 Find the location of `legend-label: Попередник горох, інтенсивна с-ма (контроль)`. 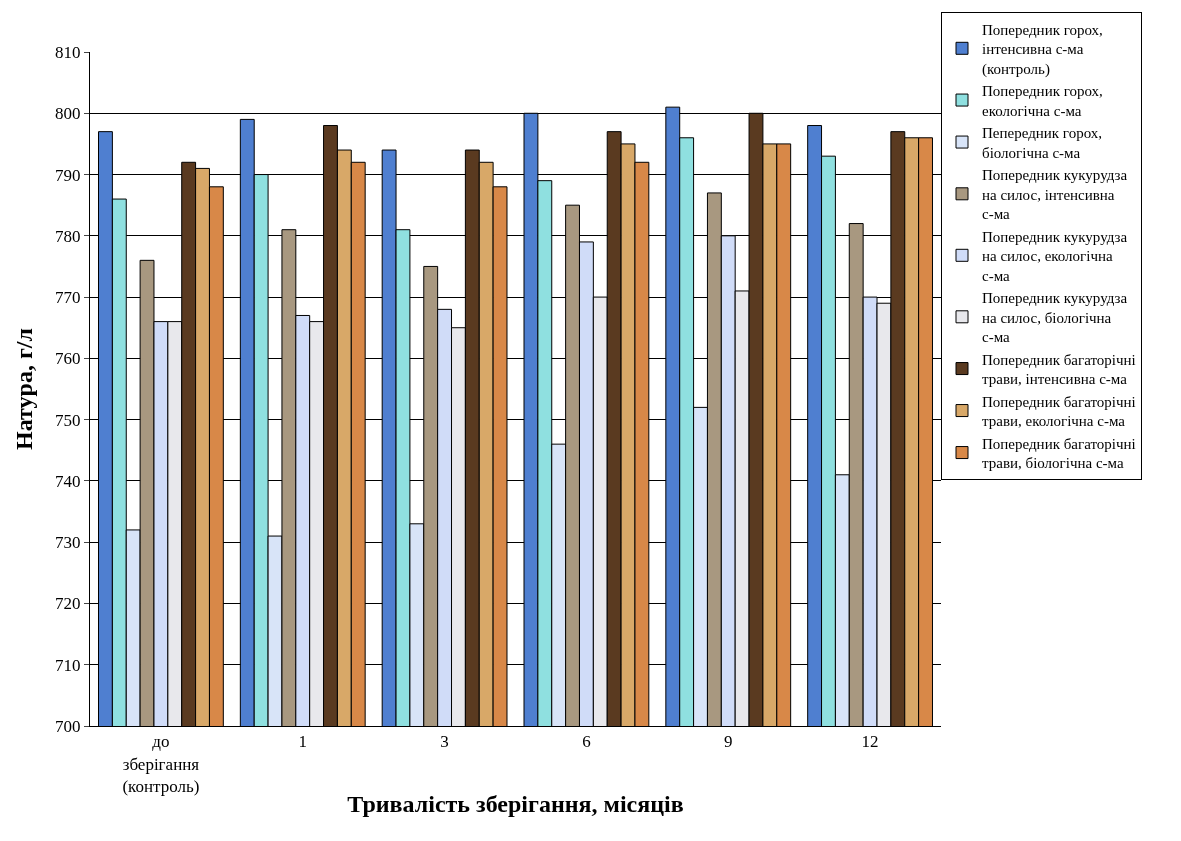

legend-label: Попередник горох, інтенсивна с-ма (контроль) is located at coordinates (1042, 49).